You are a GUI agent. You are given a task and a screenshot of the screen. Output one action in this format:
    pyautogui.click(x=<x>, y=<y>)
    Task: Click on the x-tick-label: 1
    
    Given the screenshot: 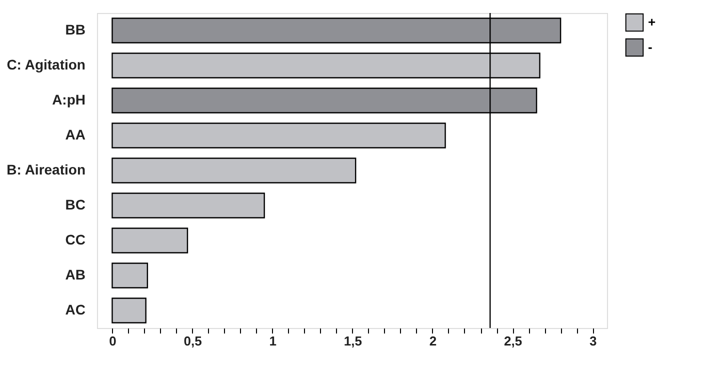 What is the action you would take?
    pyautogui.click(x=272, y=341)
    